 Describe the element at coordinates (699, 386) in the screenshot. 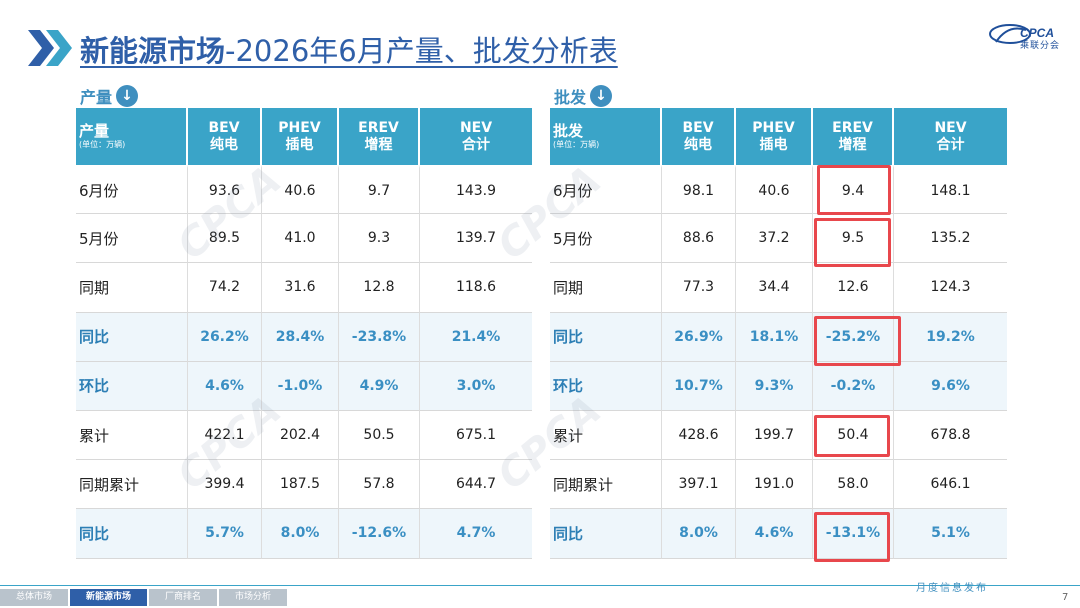

I see `table-cell: 10.7%` at that location.